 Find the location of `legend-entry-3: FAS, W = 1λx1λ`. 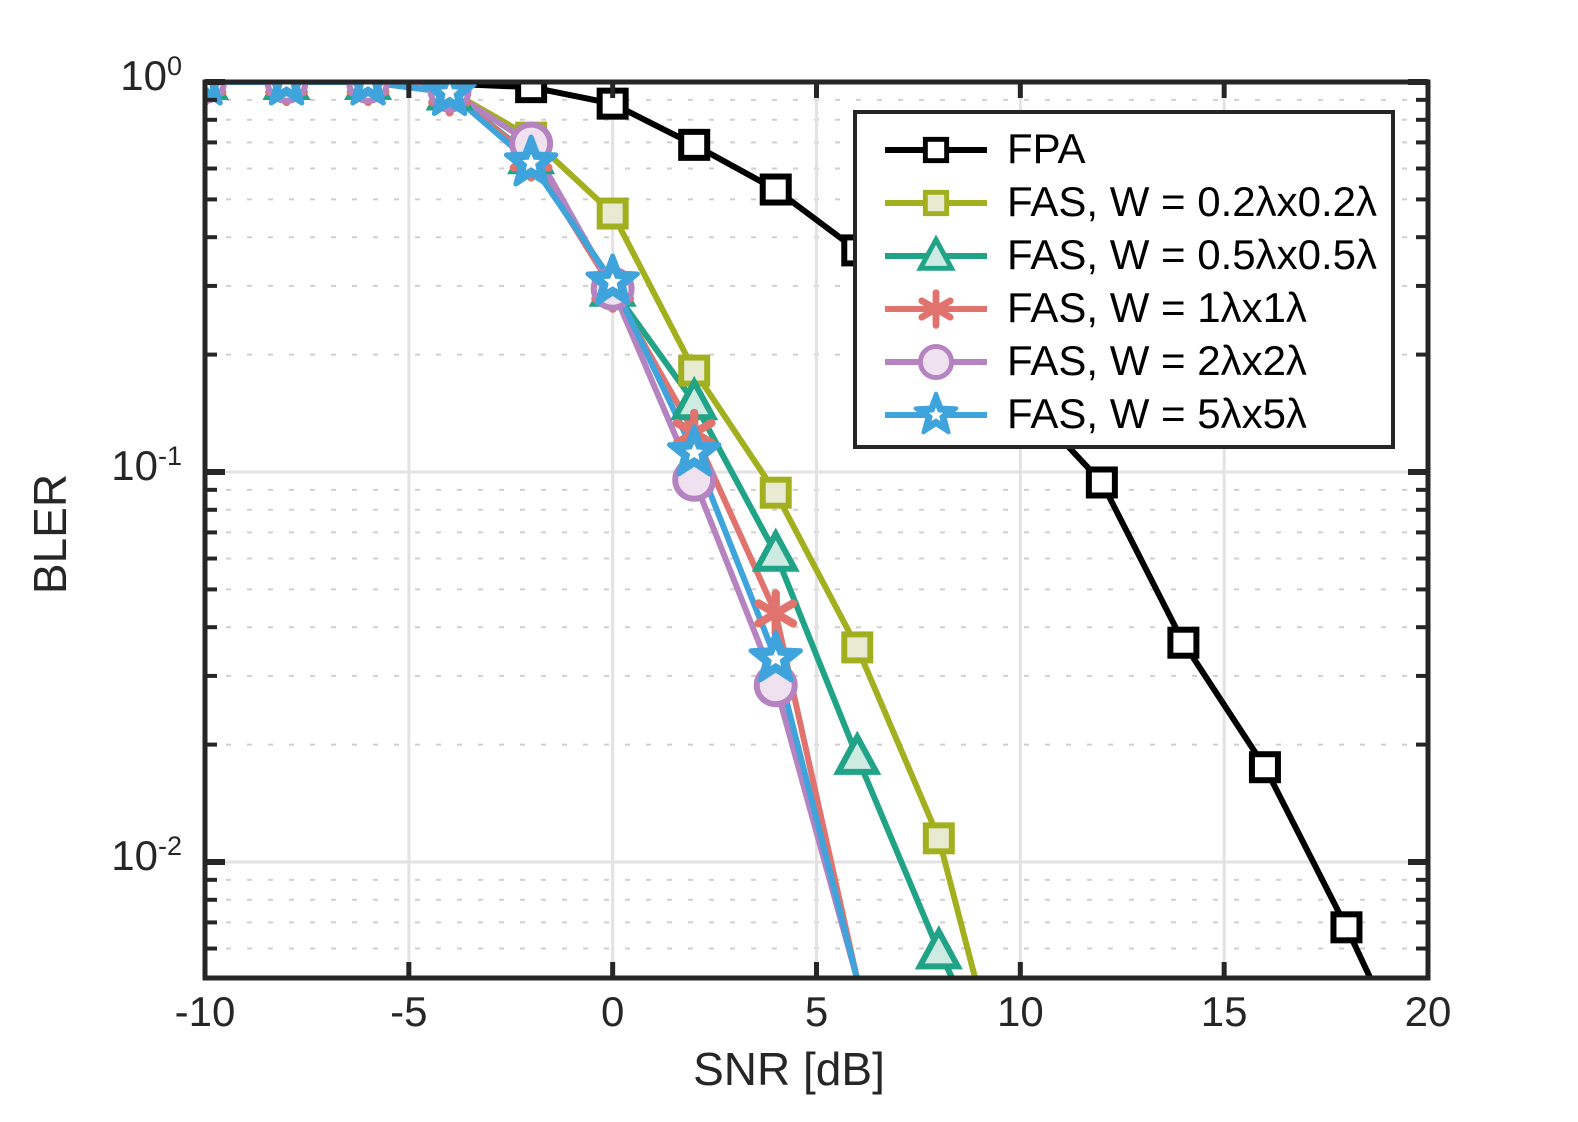

legend-entry-3: FAS, W = 1λx1λ is located at coordinates (1096, 307).